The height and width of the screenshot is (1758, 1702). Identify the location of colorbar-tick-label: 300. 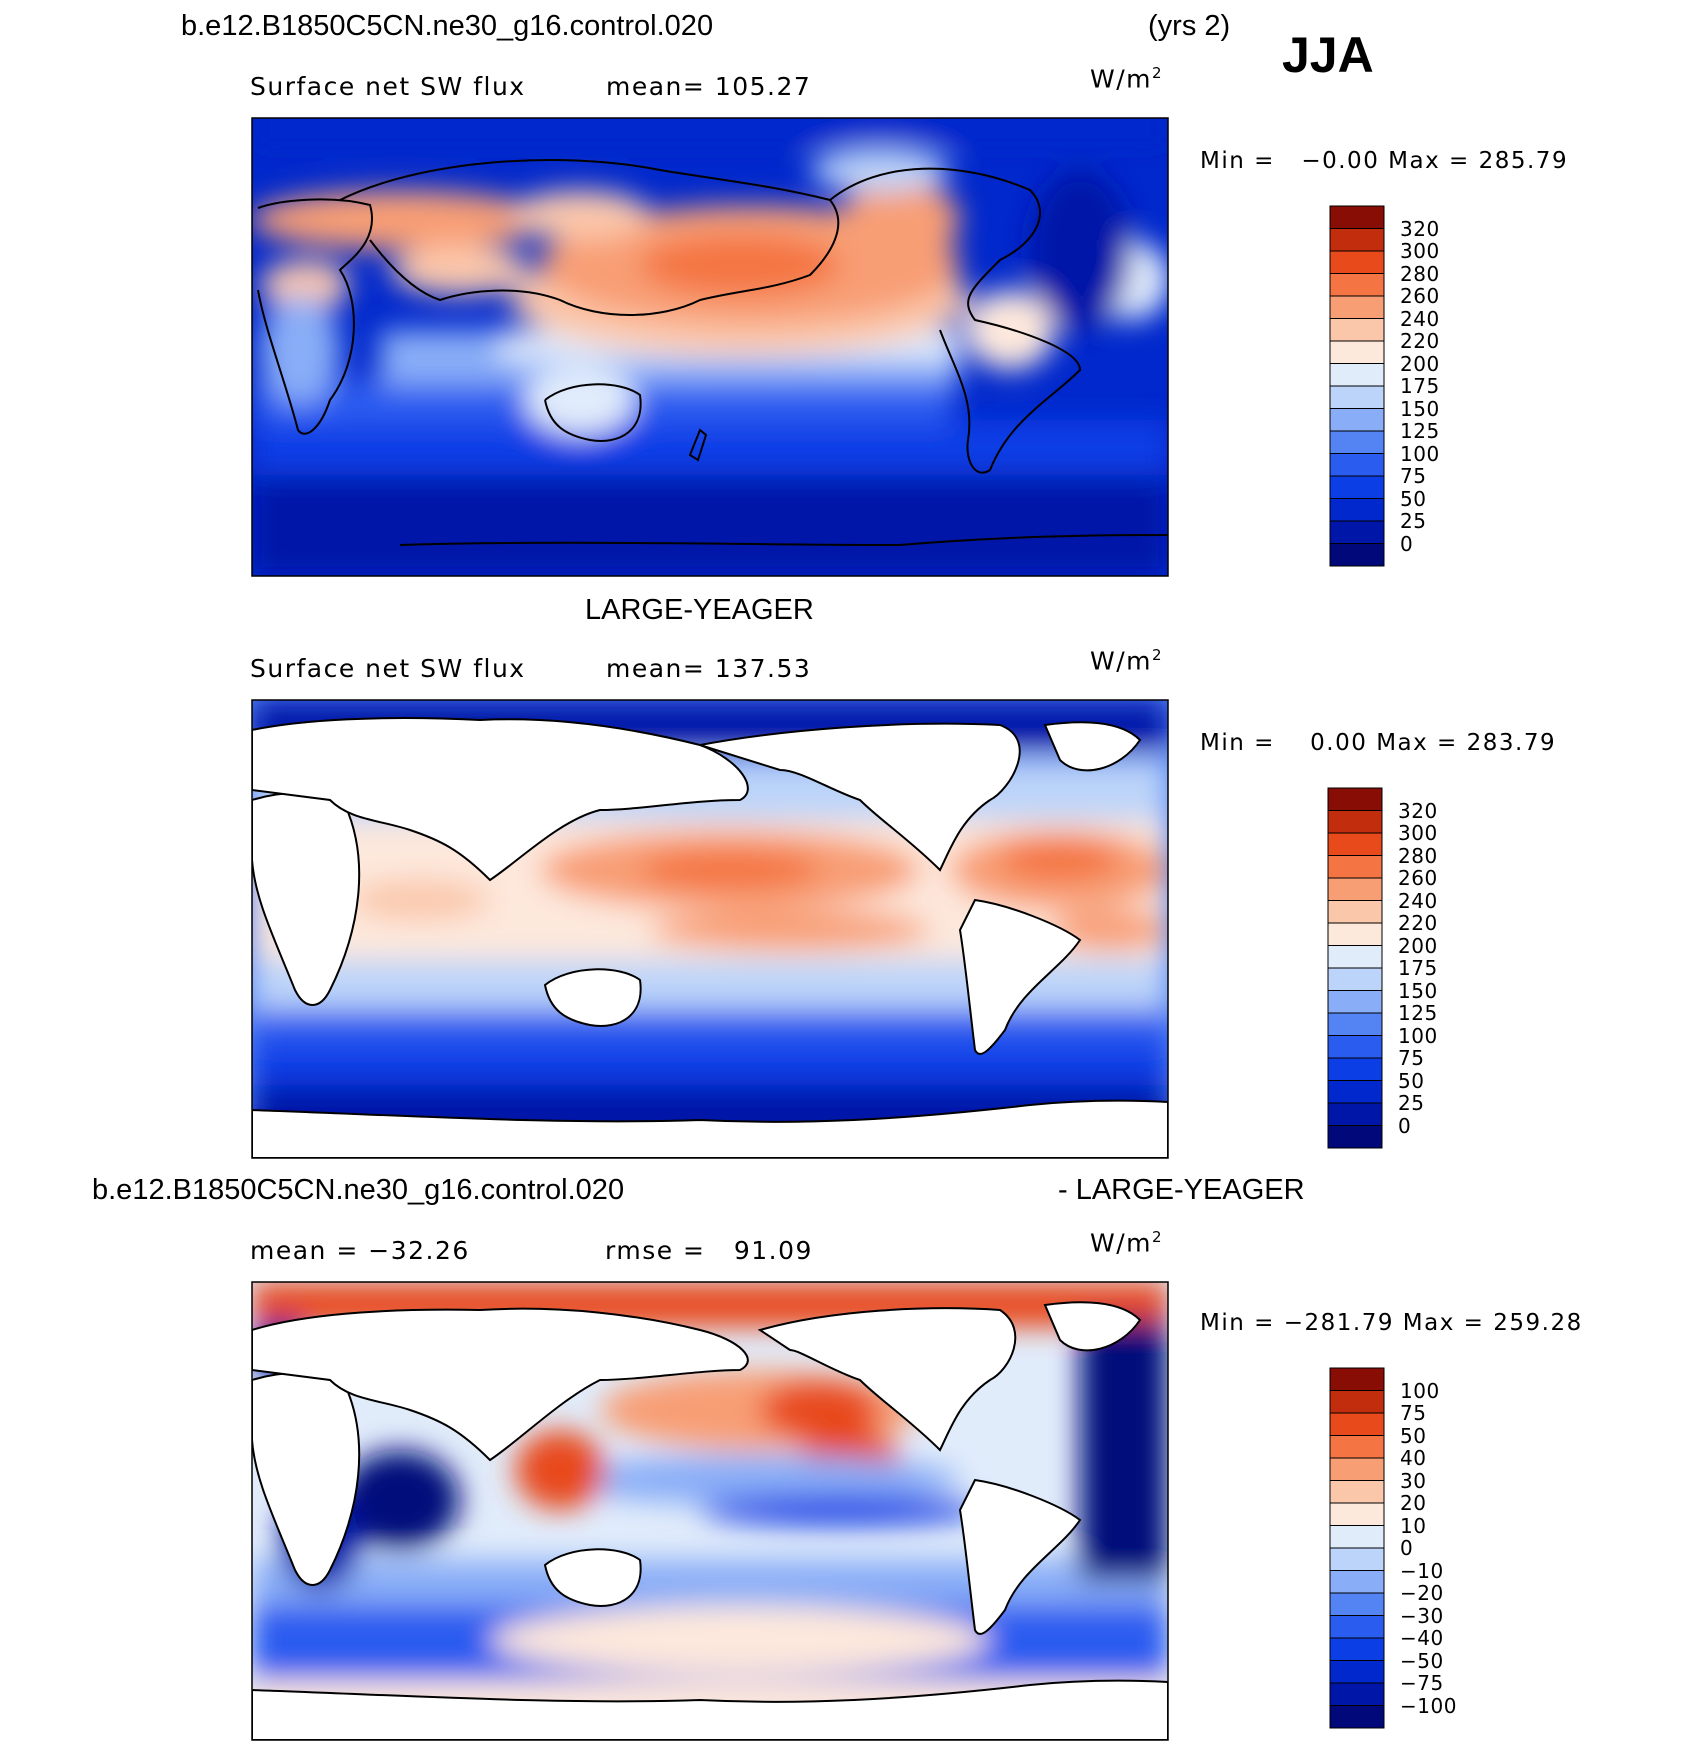
(1418, 833).